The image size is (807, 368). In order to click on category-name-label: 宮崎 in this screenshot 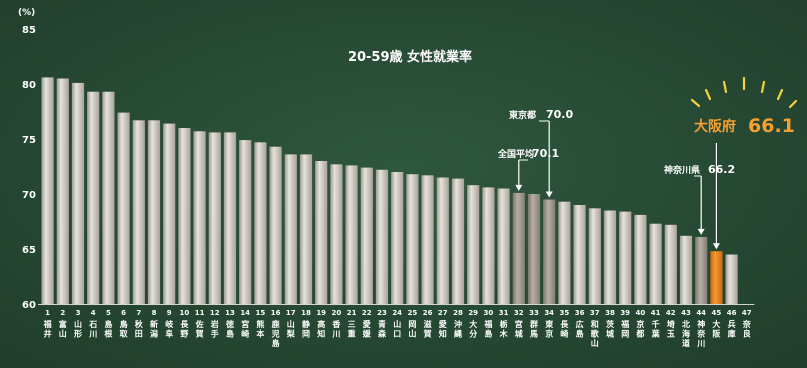, I will do `click(245, 329)`.